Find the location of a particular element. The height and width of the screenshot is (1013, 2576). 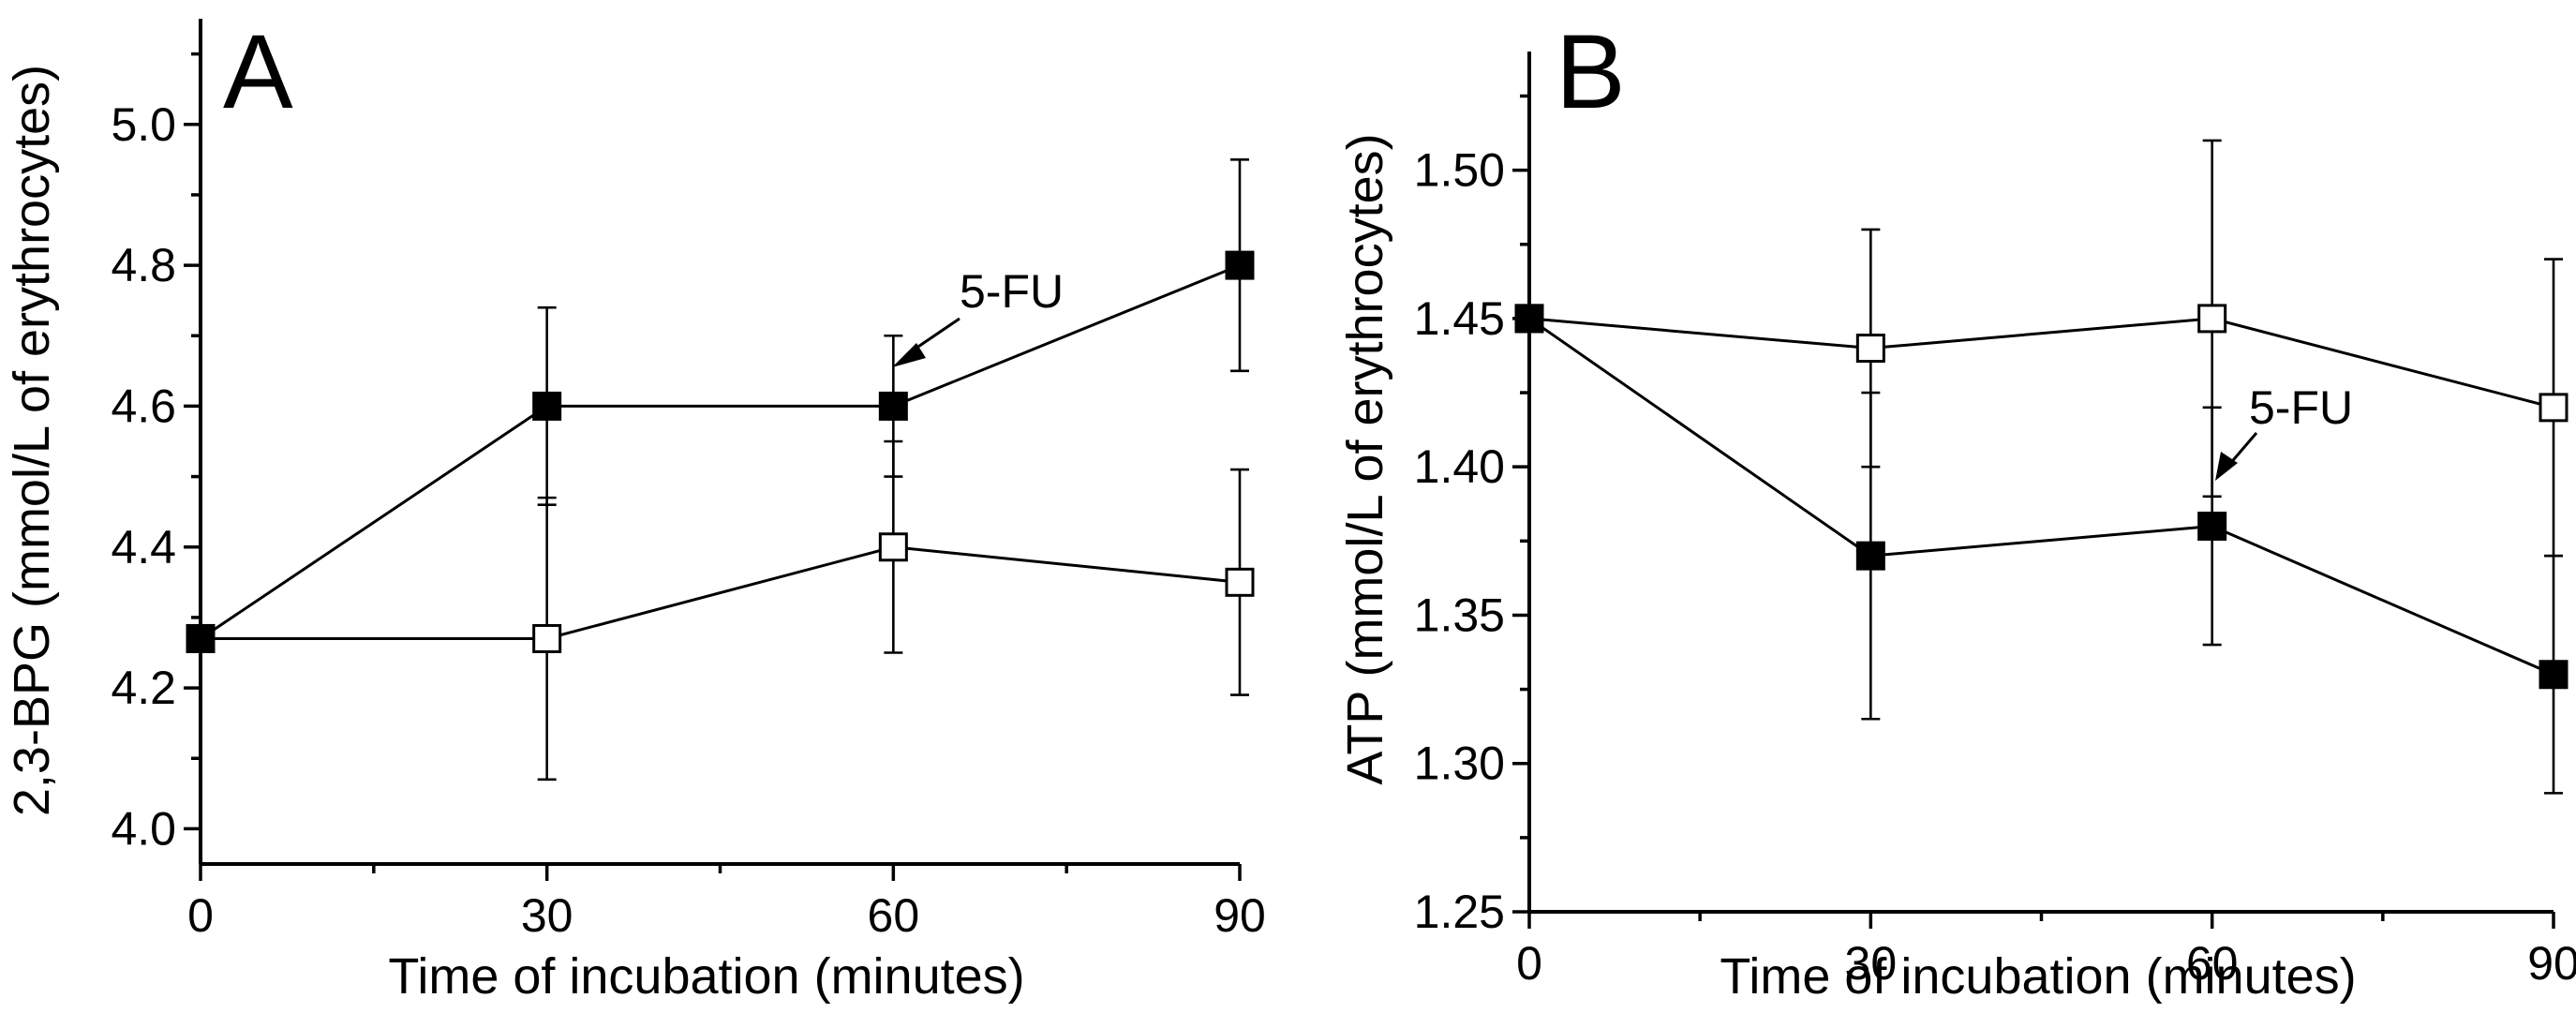

panel-b-letter: B is located at coordinates (1591, 72).